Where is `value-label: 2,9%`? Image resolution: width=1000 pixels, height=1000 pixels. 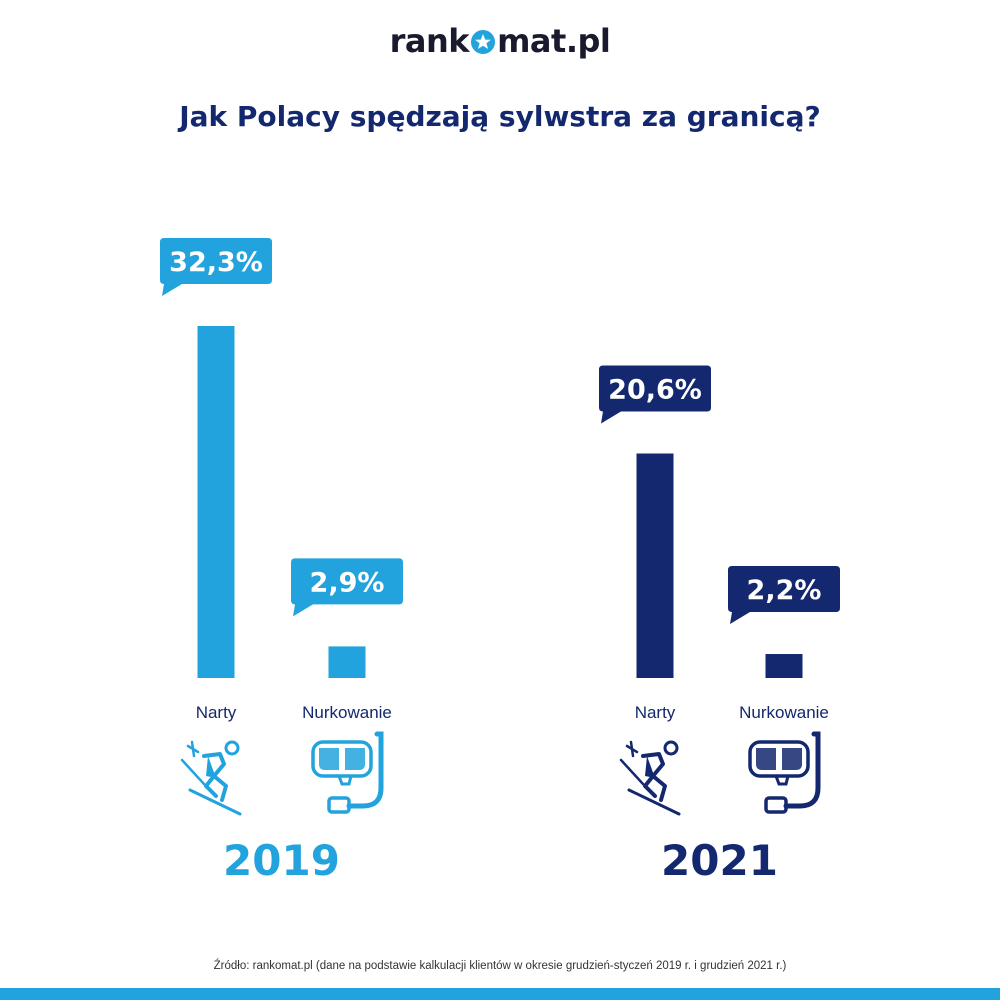
value-label: 2,9% is located at coordinates (347, 582).